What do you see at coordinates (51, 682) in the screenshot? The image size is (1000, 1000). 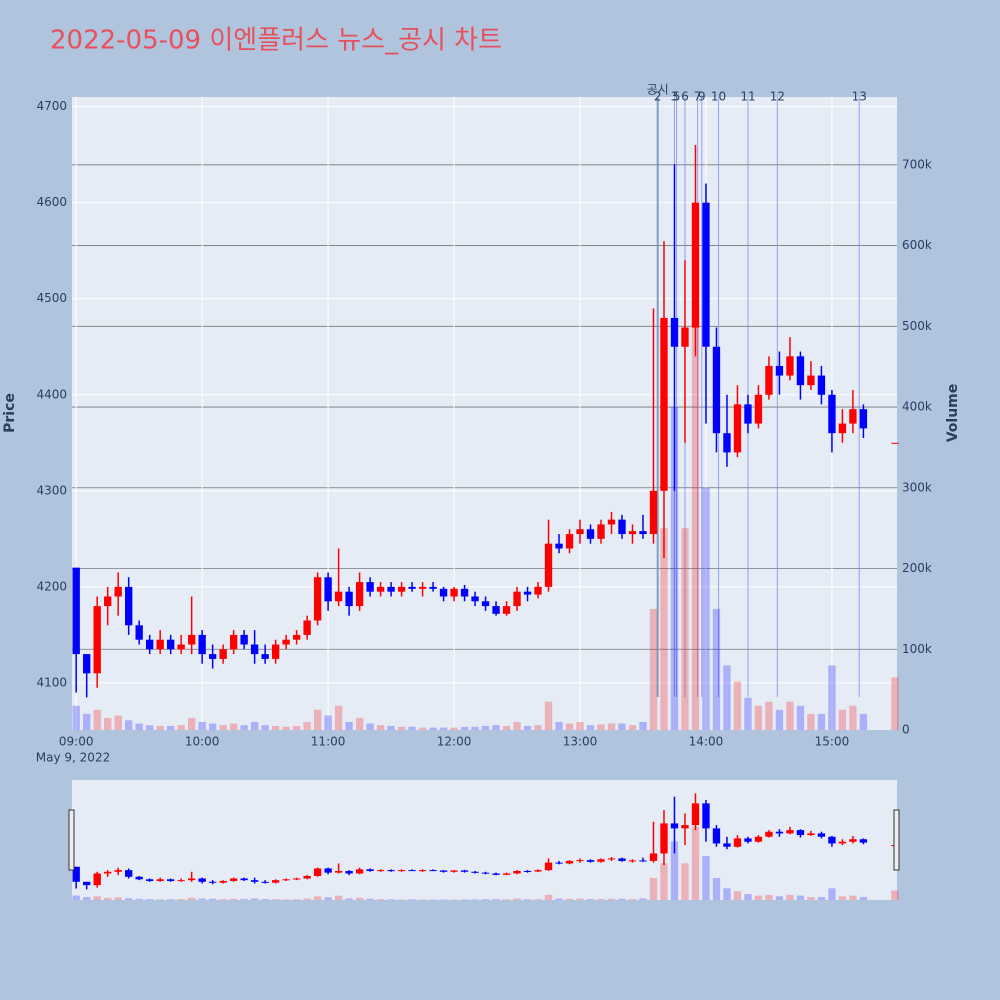 I see `y-tick-label: 4100` at bounding box center [51, 682].